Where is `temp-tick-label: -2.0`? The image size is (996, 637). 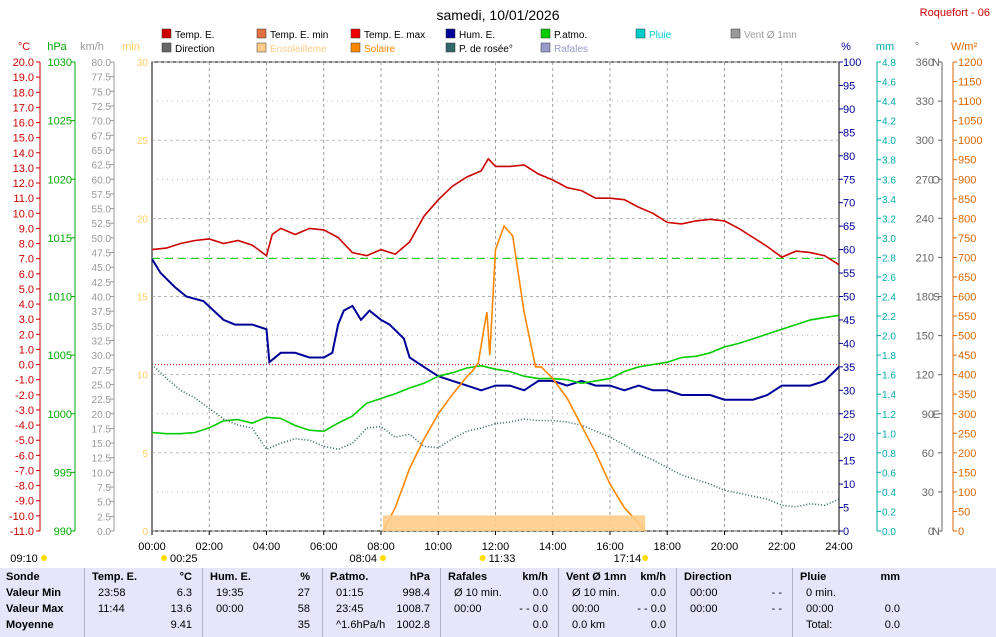
temp-tick-label: -2.0 is located at coordinates (24, 396).